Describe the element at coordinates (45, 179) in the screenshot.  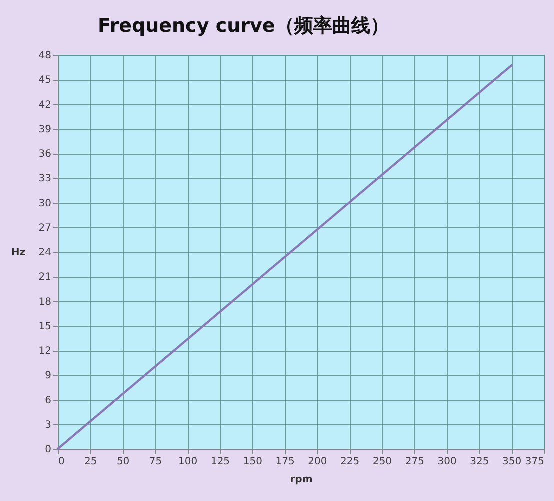
I see `y-tick-label: 33` at that location.